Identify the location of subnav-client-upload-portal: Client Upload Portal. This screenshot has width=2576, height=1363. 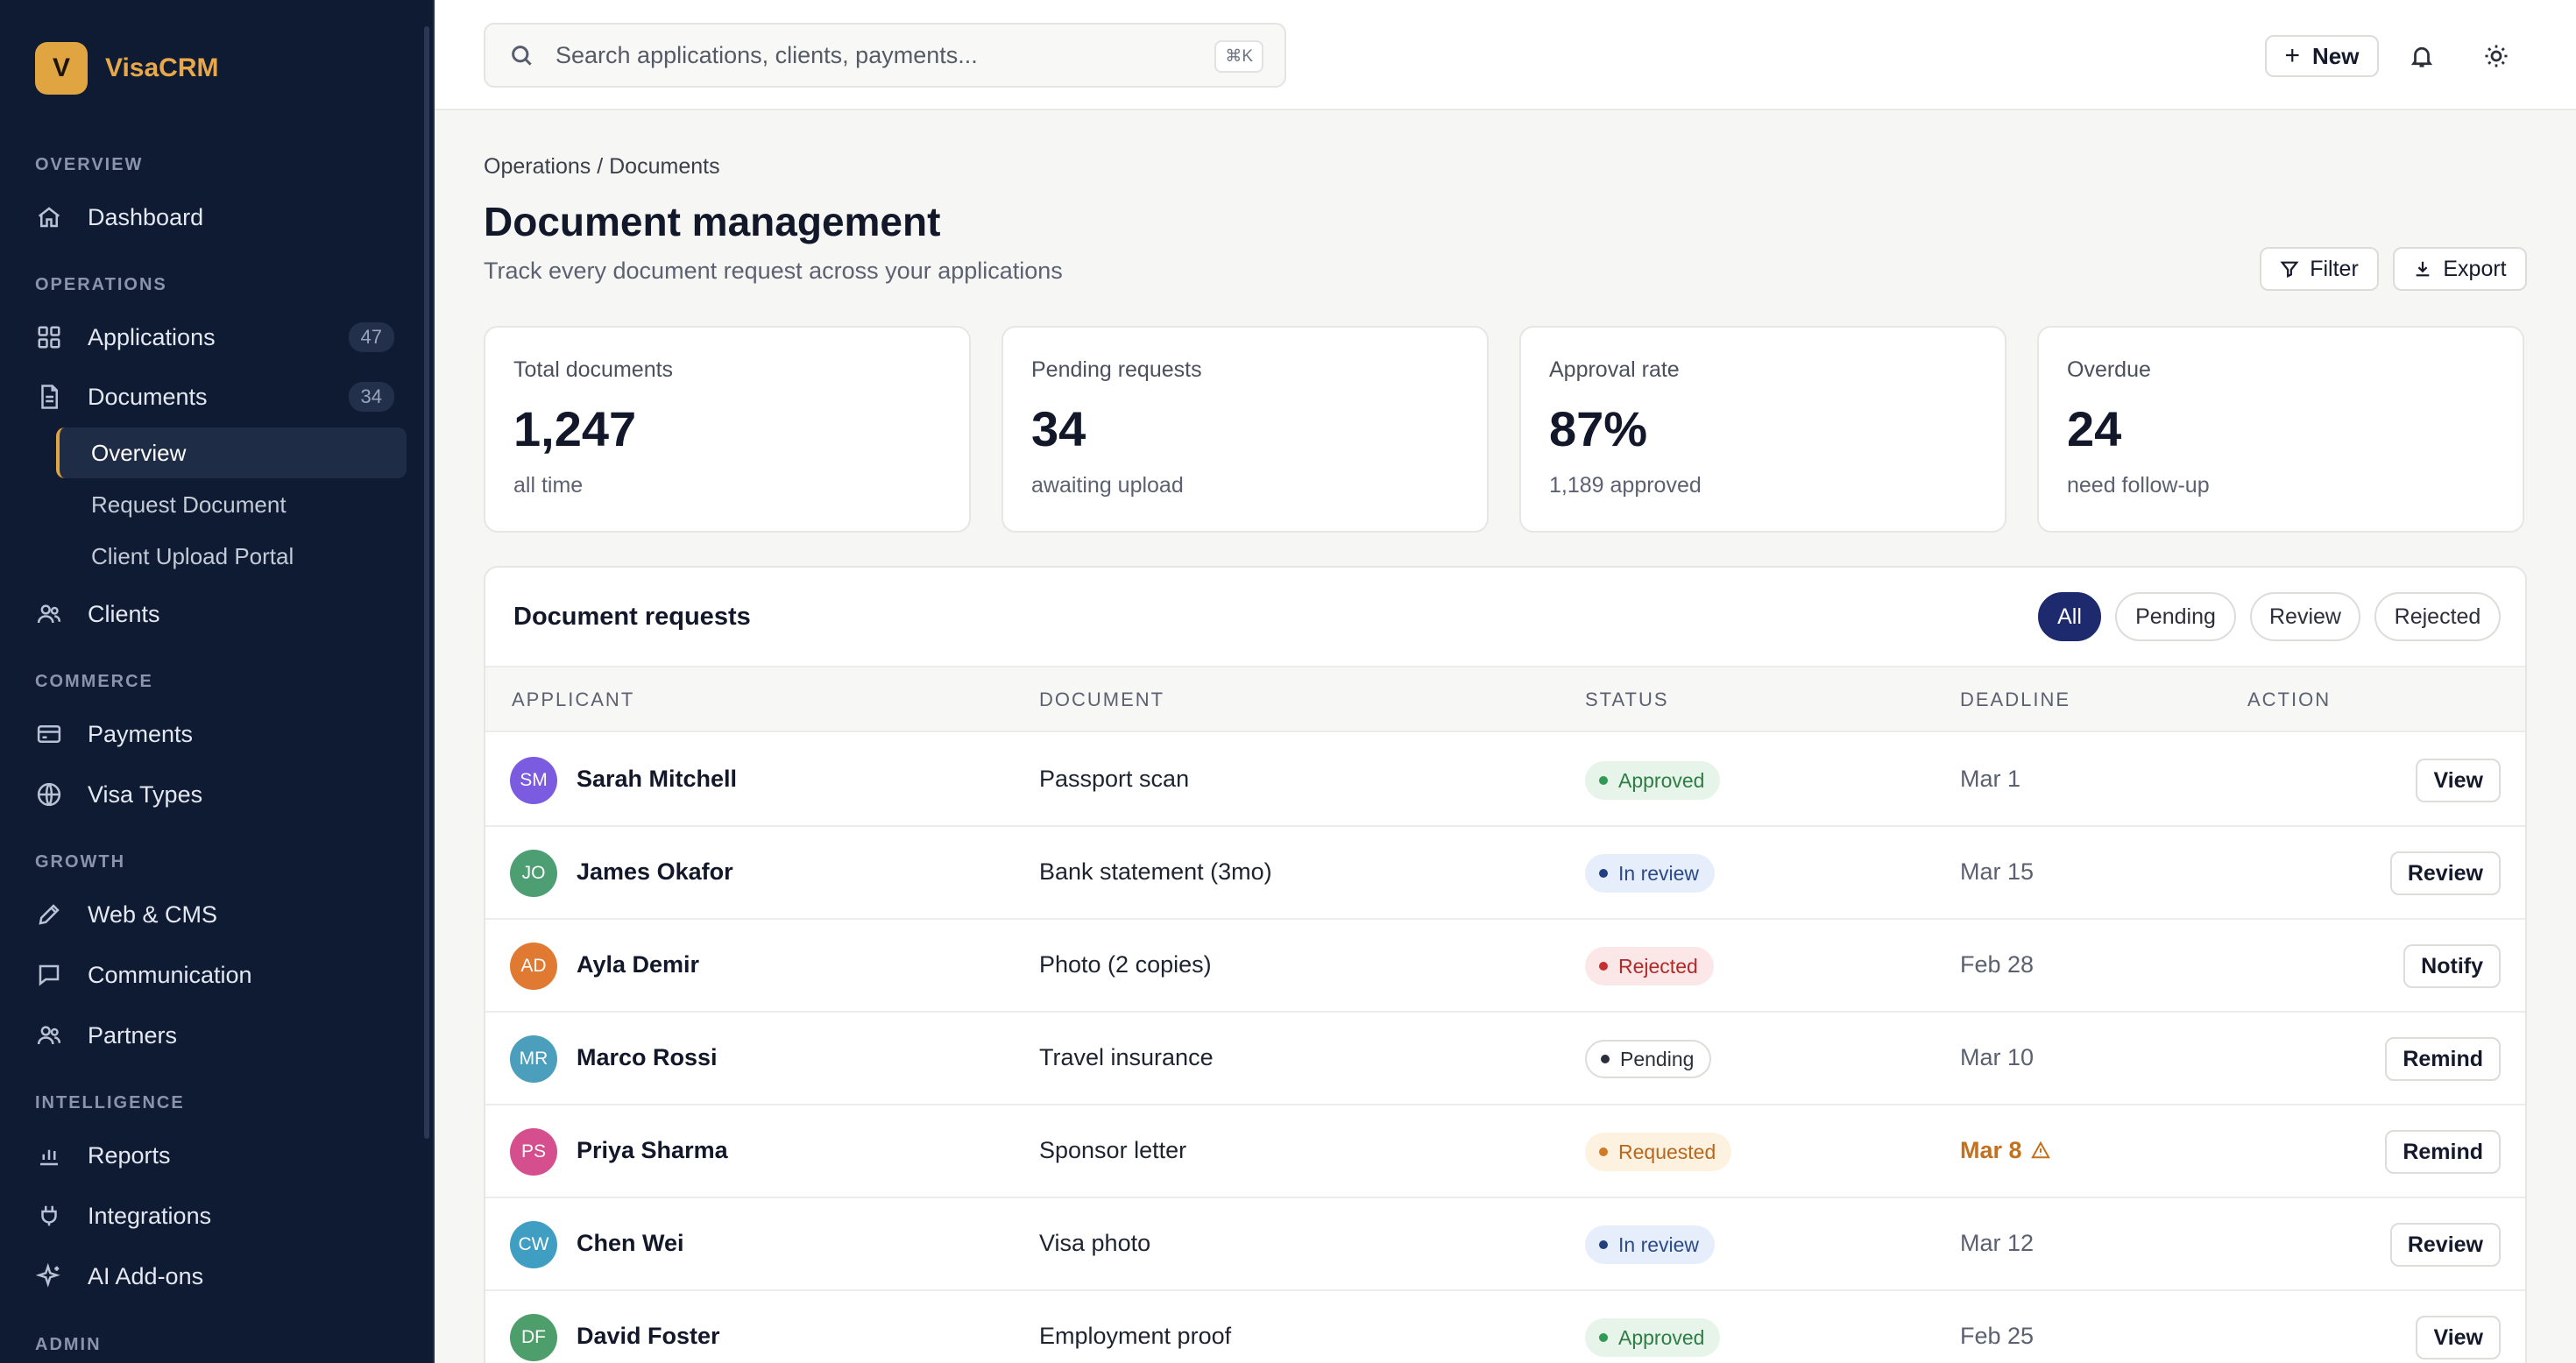
(192, 555).